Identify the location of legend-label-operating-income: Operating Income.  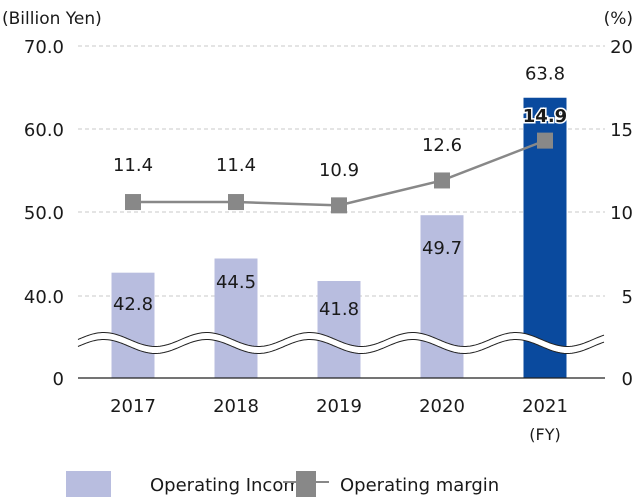
(231, 485).